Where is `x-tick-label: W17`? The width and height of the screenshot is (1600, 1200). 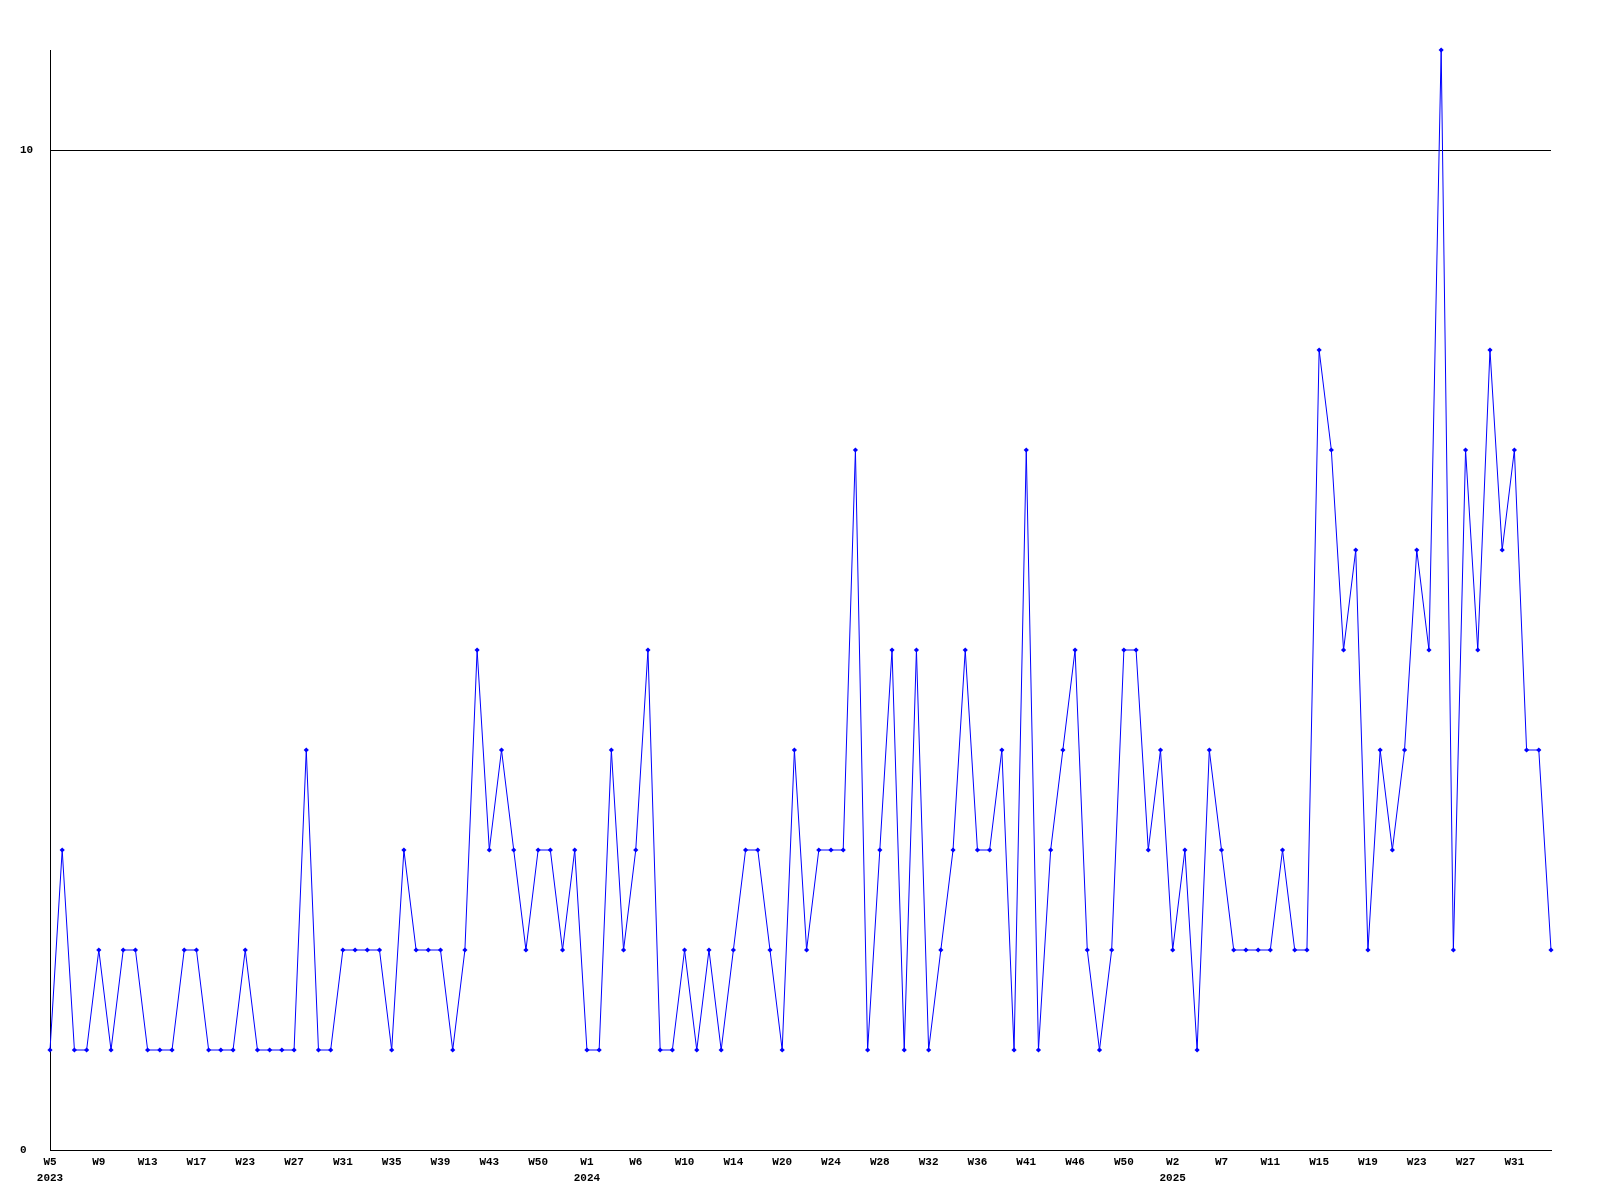 x-tick-label: W17 is located at coordinates (196, 1162).